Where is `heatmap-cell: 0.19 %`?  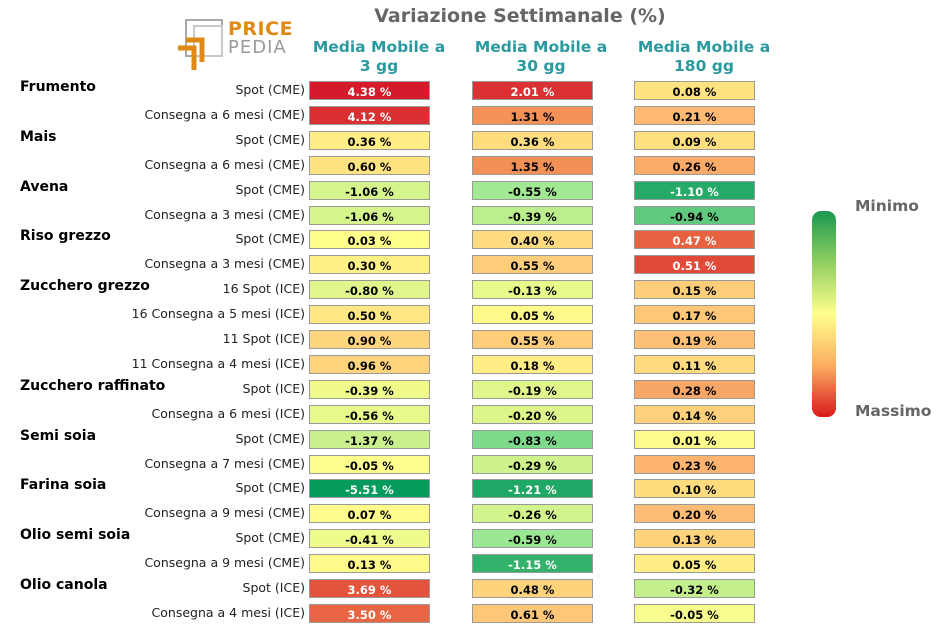 heatmap-cell: 0.19 % is located at coordinates (694, 339).